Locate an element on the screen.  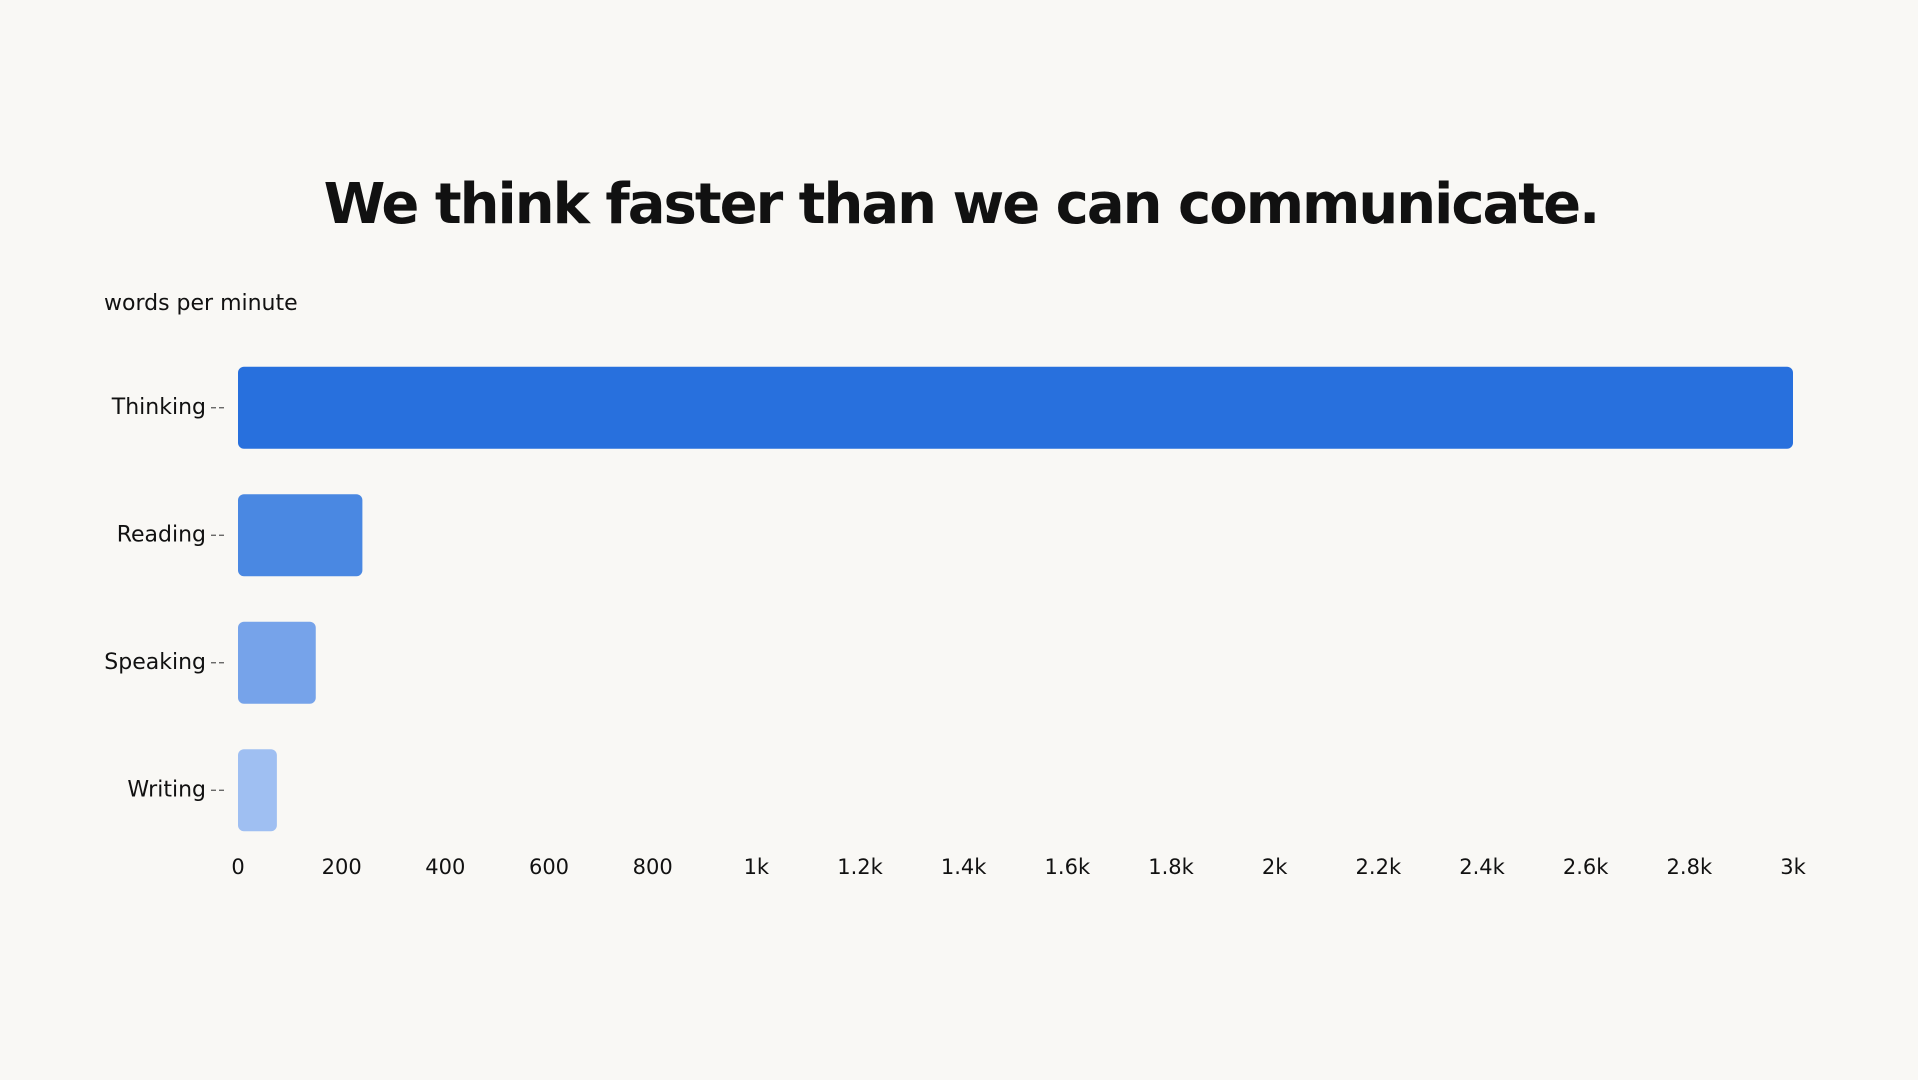
y-tick-label: Thinking is located at coordinates (158, 407).